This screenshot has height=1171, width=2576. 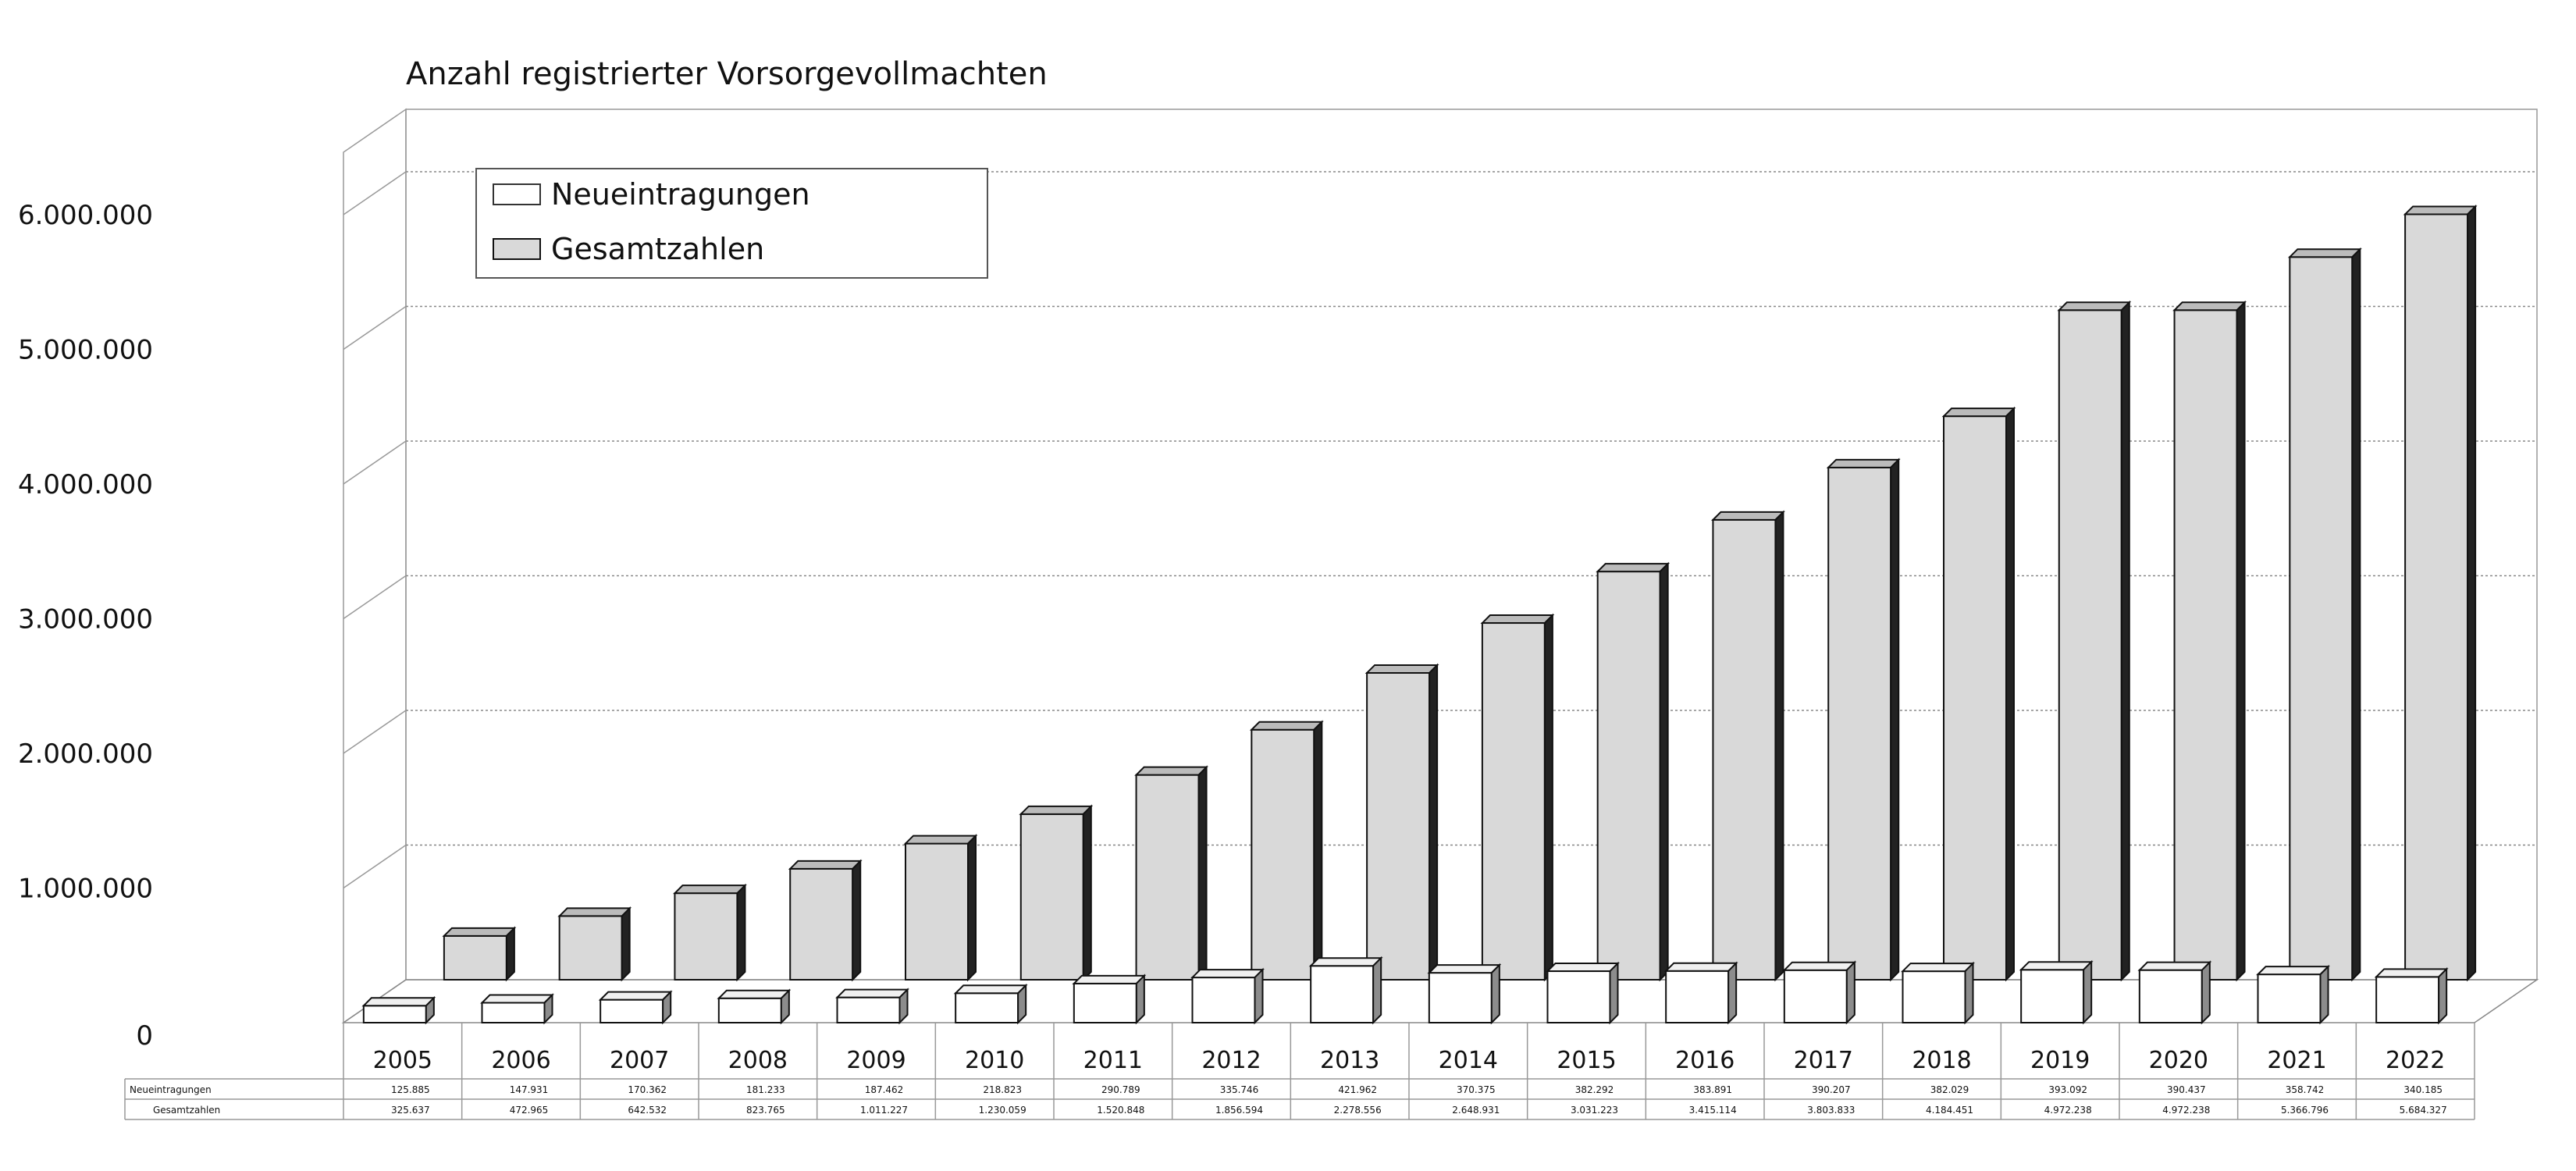 I want to click on x-tick-label: 2007, so click(x=639, y=1060).